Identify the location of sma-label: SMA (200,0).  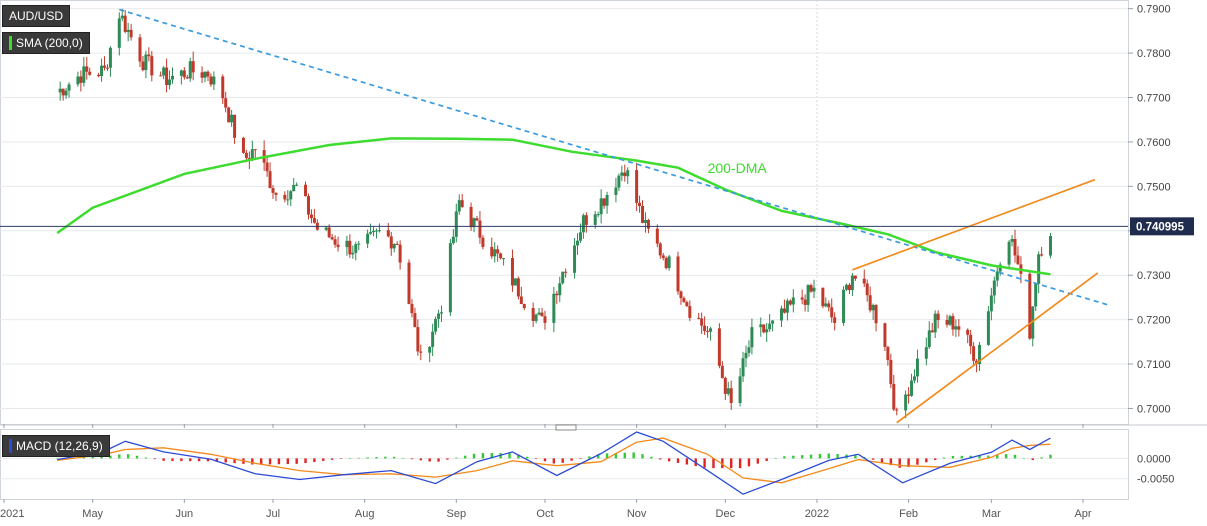
(46, 43).